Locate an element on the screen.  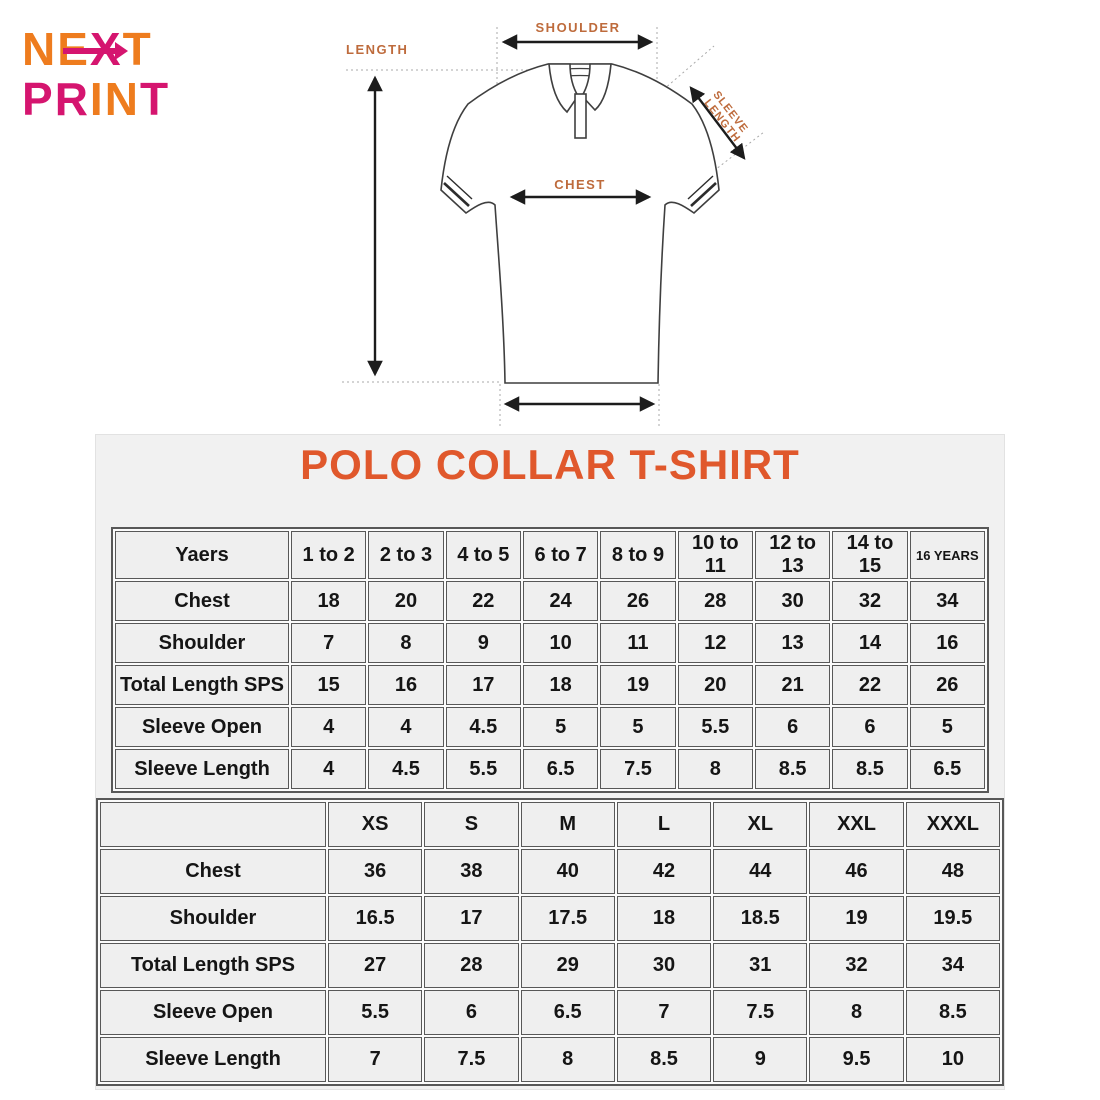
column-header-cell: 16 YEARS is located at coordinates (947, 555).